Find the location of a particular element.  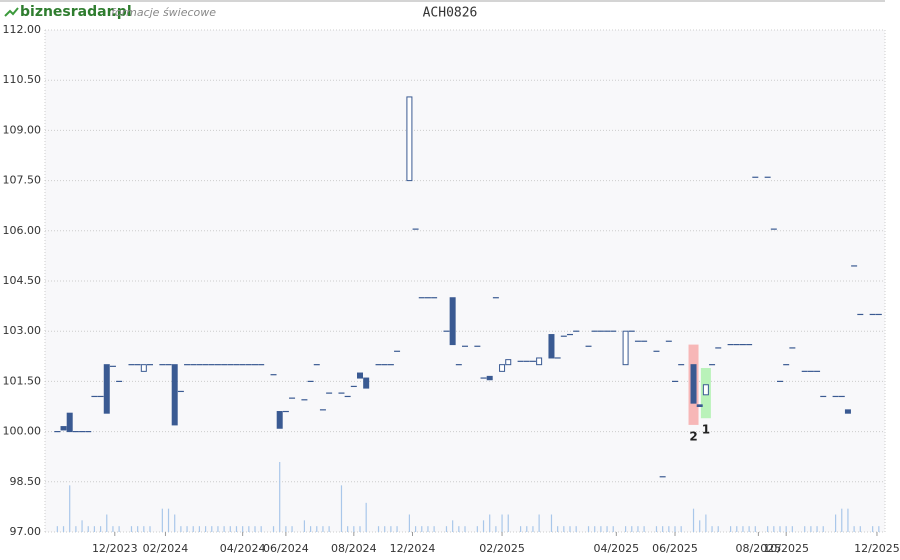

pattern-label: 1 is located at coordinates (706, 430).